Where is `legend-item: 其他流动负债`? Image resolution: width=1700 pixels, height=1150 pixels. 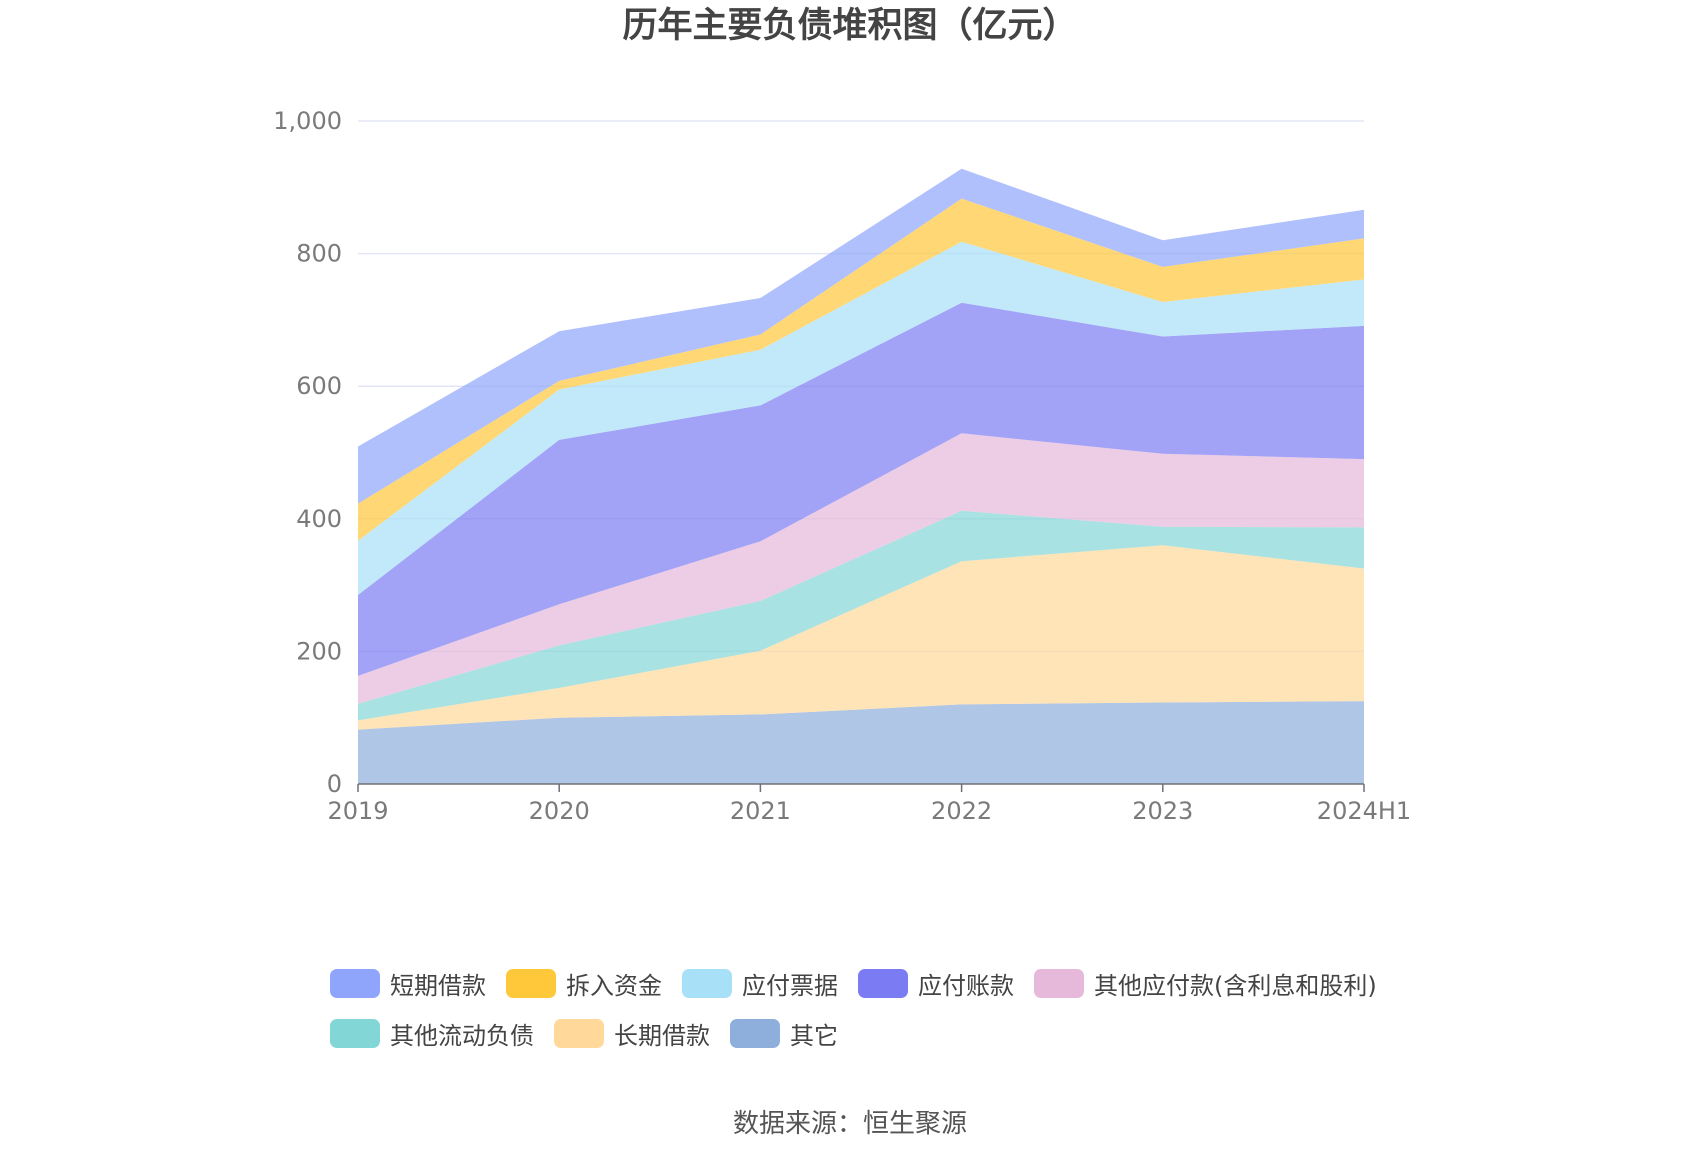
legend-item: 其他流动负债 is located at coordinates (432, 1033).